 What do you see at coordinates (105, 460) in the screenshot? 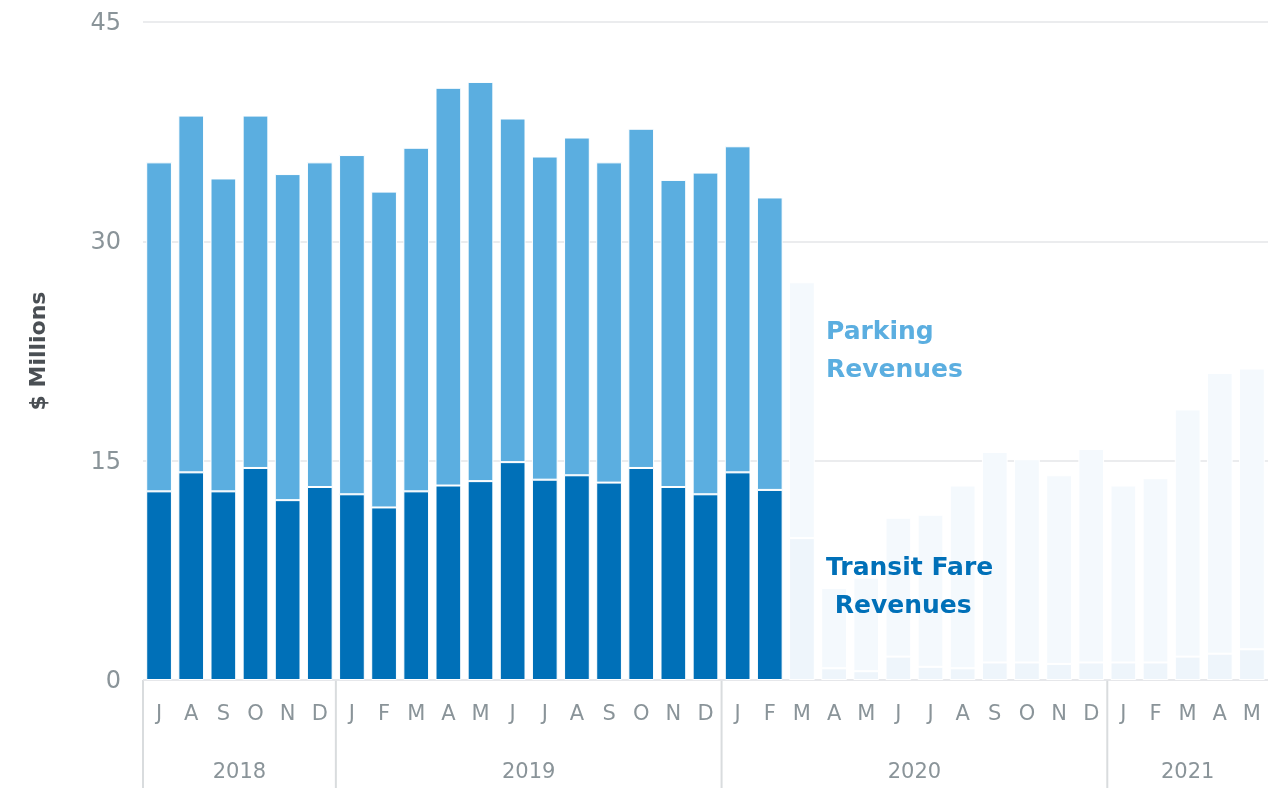
I see `y-tick-label: 15` at bounding box center [105, 460].